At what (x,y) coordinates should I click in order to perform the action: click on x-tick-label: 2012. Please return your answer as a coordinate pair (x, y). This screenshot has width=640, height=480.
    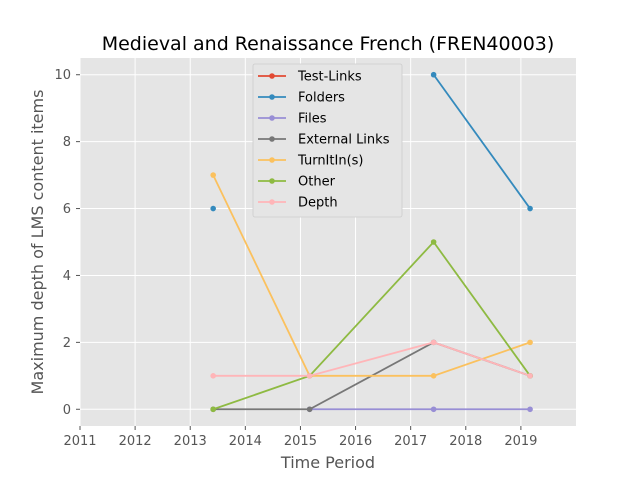
    Looking at the image, I should click on (135, 441).